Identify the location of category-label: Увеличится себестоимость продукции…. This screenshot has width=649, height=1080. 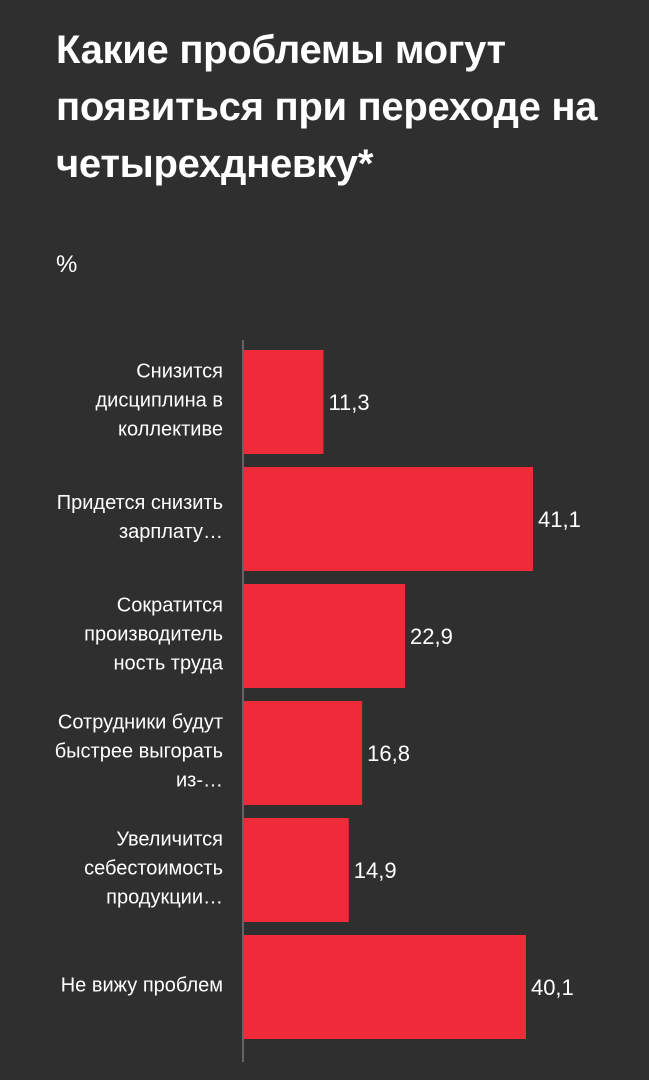
(153, 868).